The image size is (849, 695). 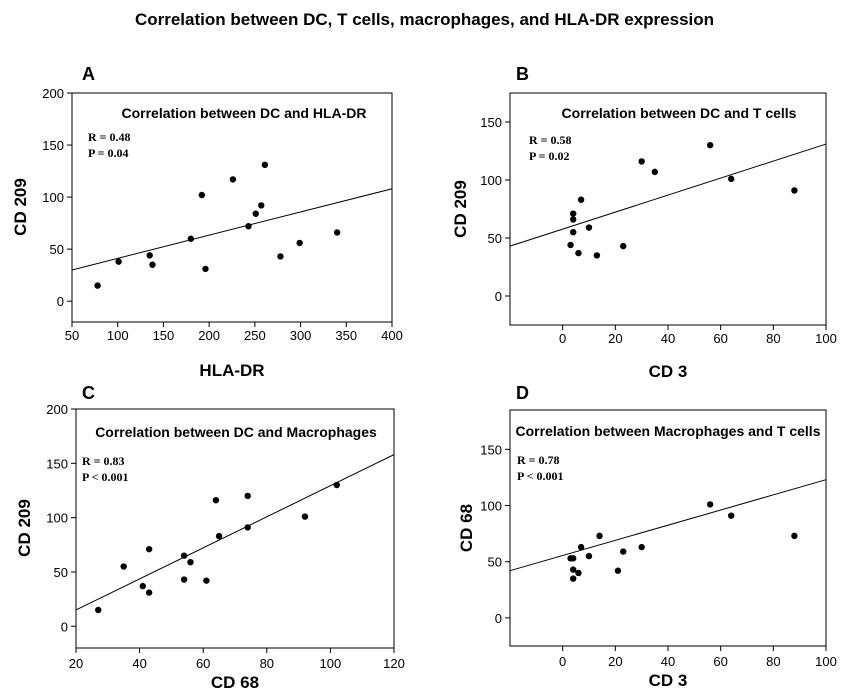 What do you see at coordinates (394, 663) in the screenshot?
I see `x-tick-label: 120` at bounding box center [394, 663].